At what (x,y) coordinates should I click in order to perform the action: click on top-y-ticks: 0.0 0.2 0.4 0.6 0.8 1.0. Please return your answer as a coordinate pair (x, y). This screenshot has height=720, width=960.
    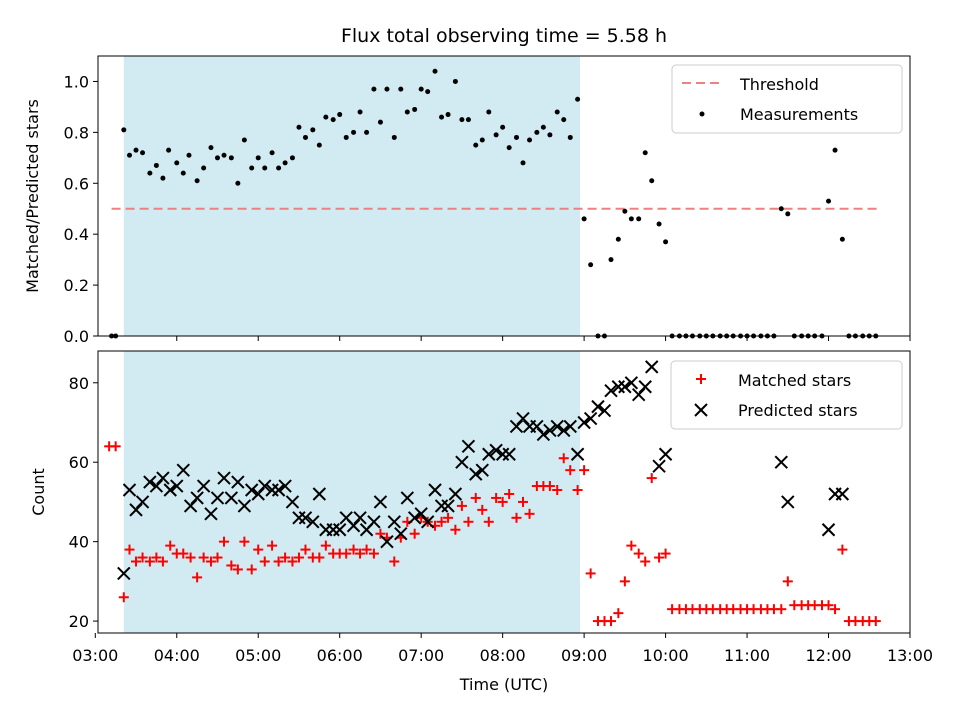
    Looking at the image, I should click on (81, 209).